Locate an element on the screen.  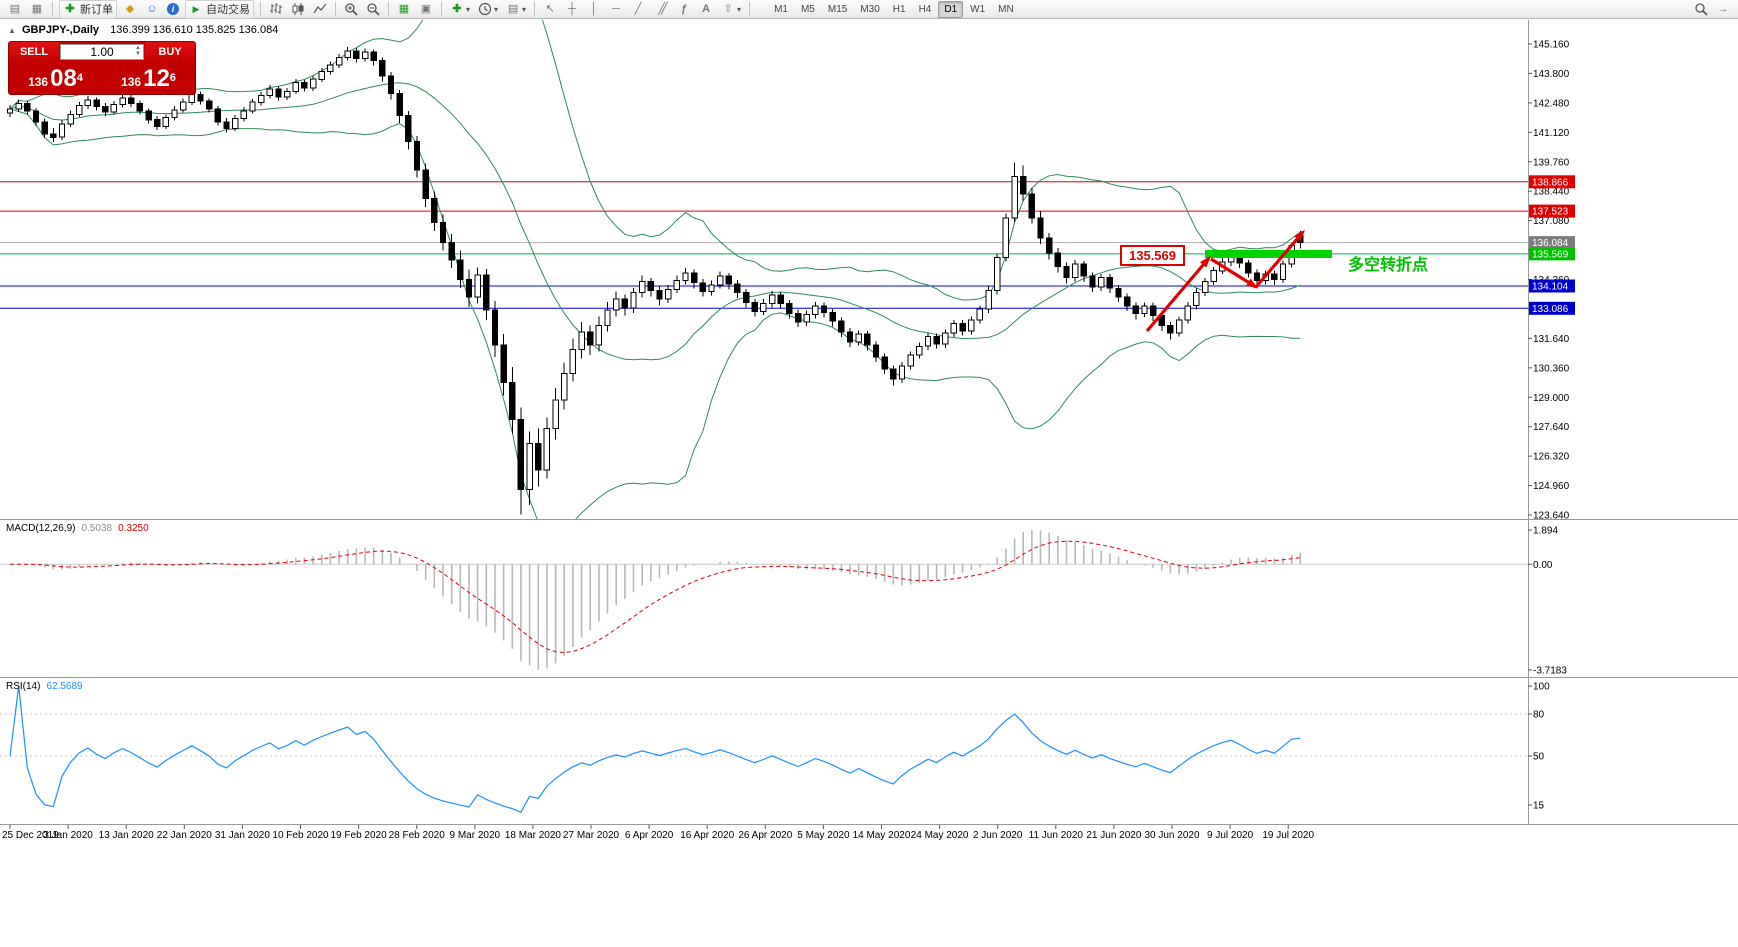
zoom-out-button is located at coordinates (373, 9).